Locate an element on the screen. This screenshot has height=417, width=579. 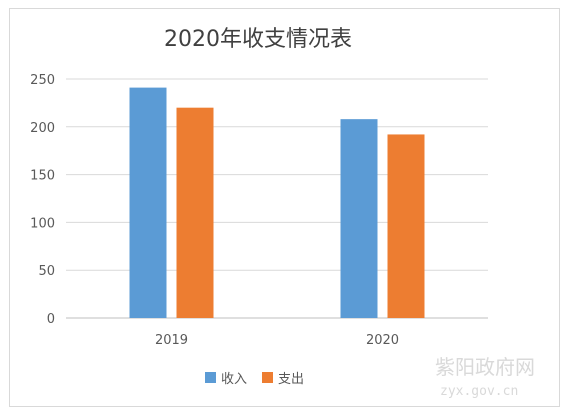
chart-title: 2020年收支情况表 is located at coordinates (258, 39).